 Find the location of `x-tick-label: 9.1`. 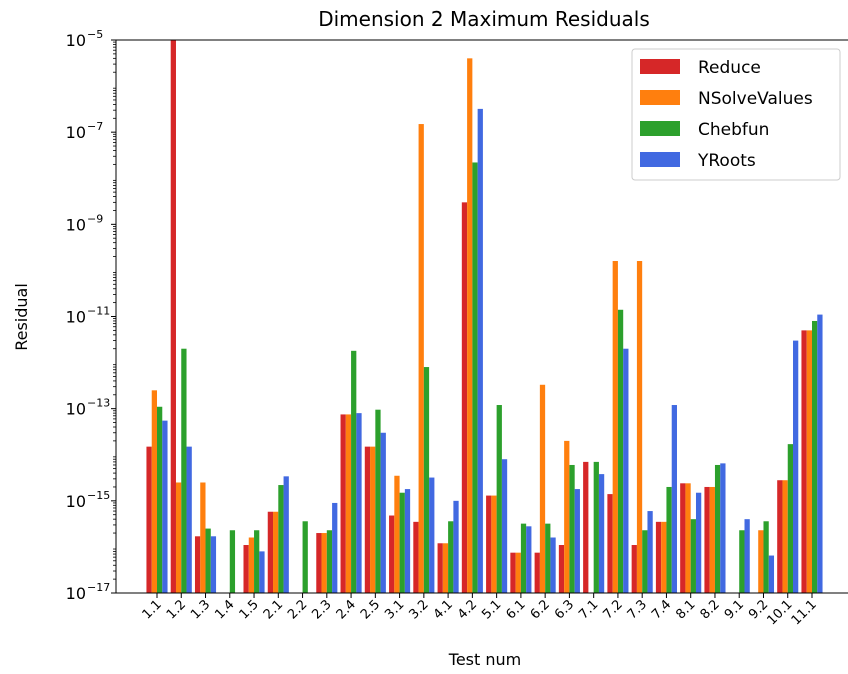

x-tick-label: 9.1 is located at coordinates (734, 609).